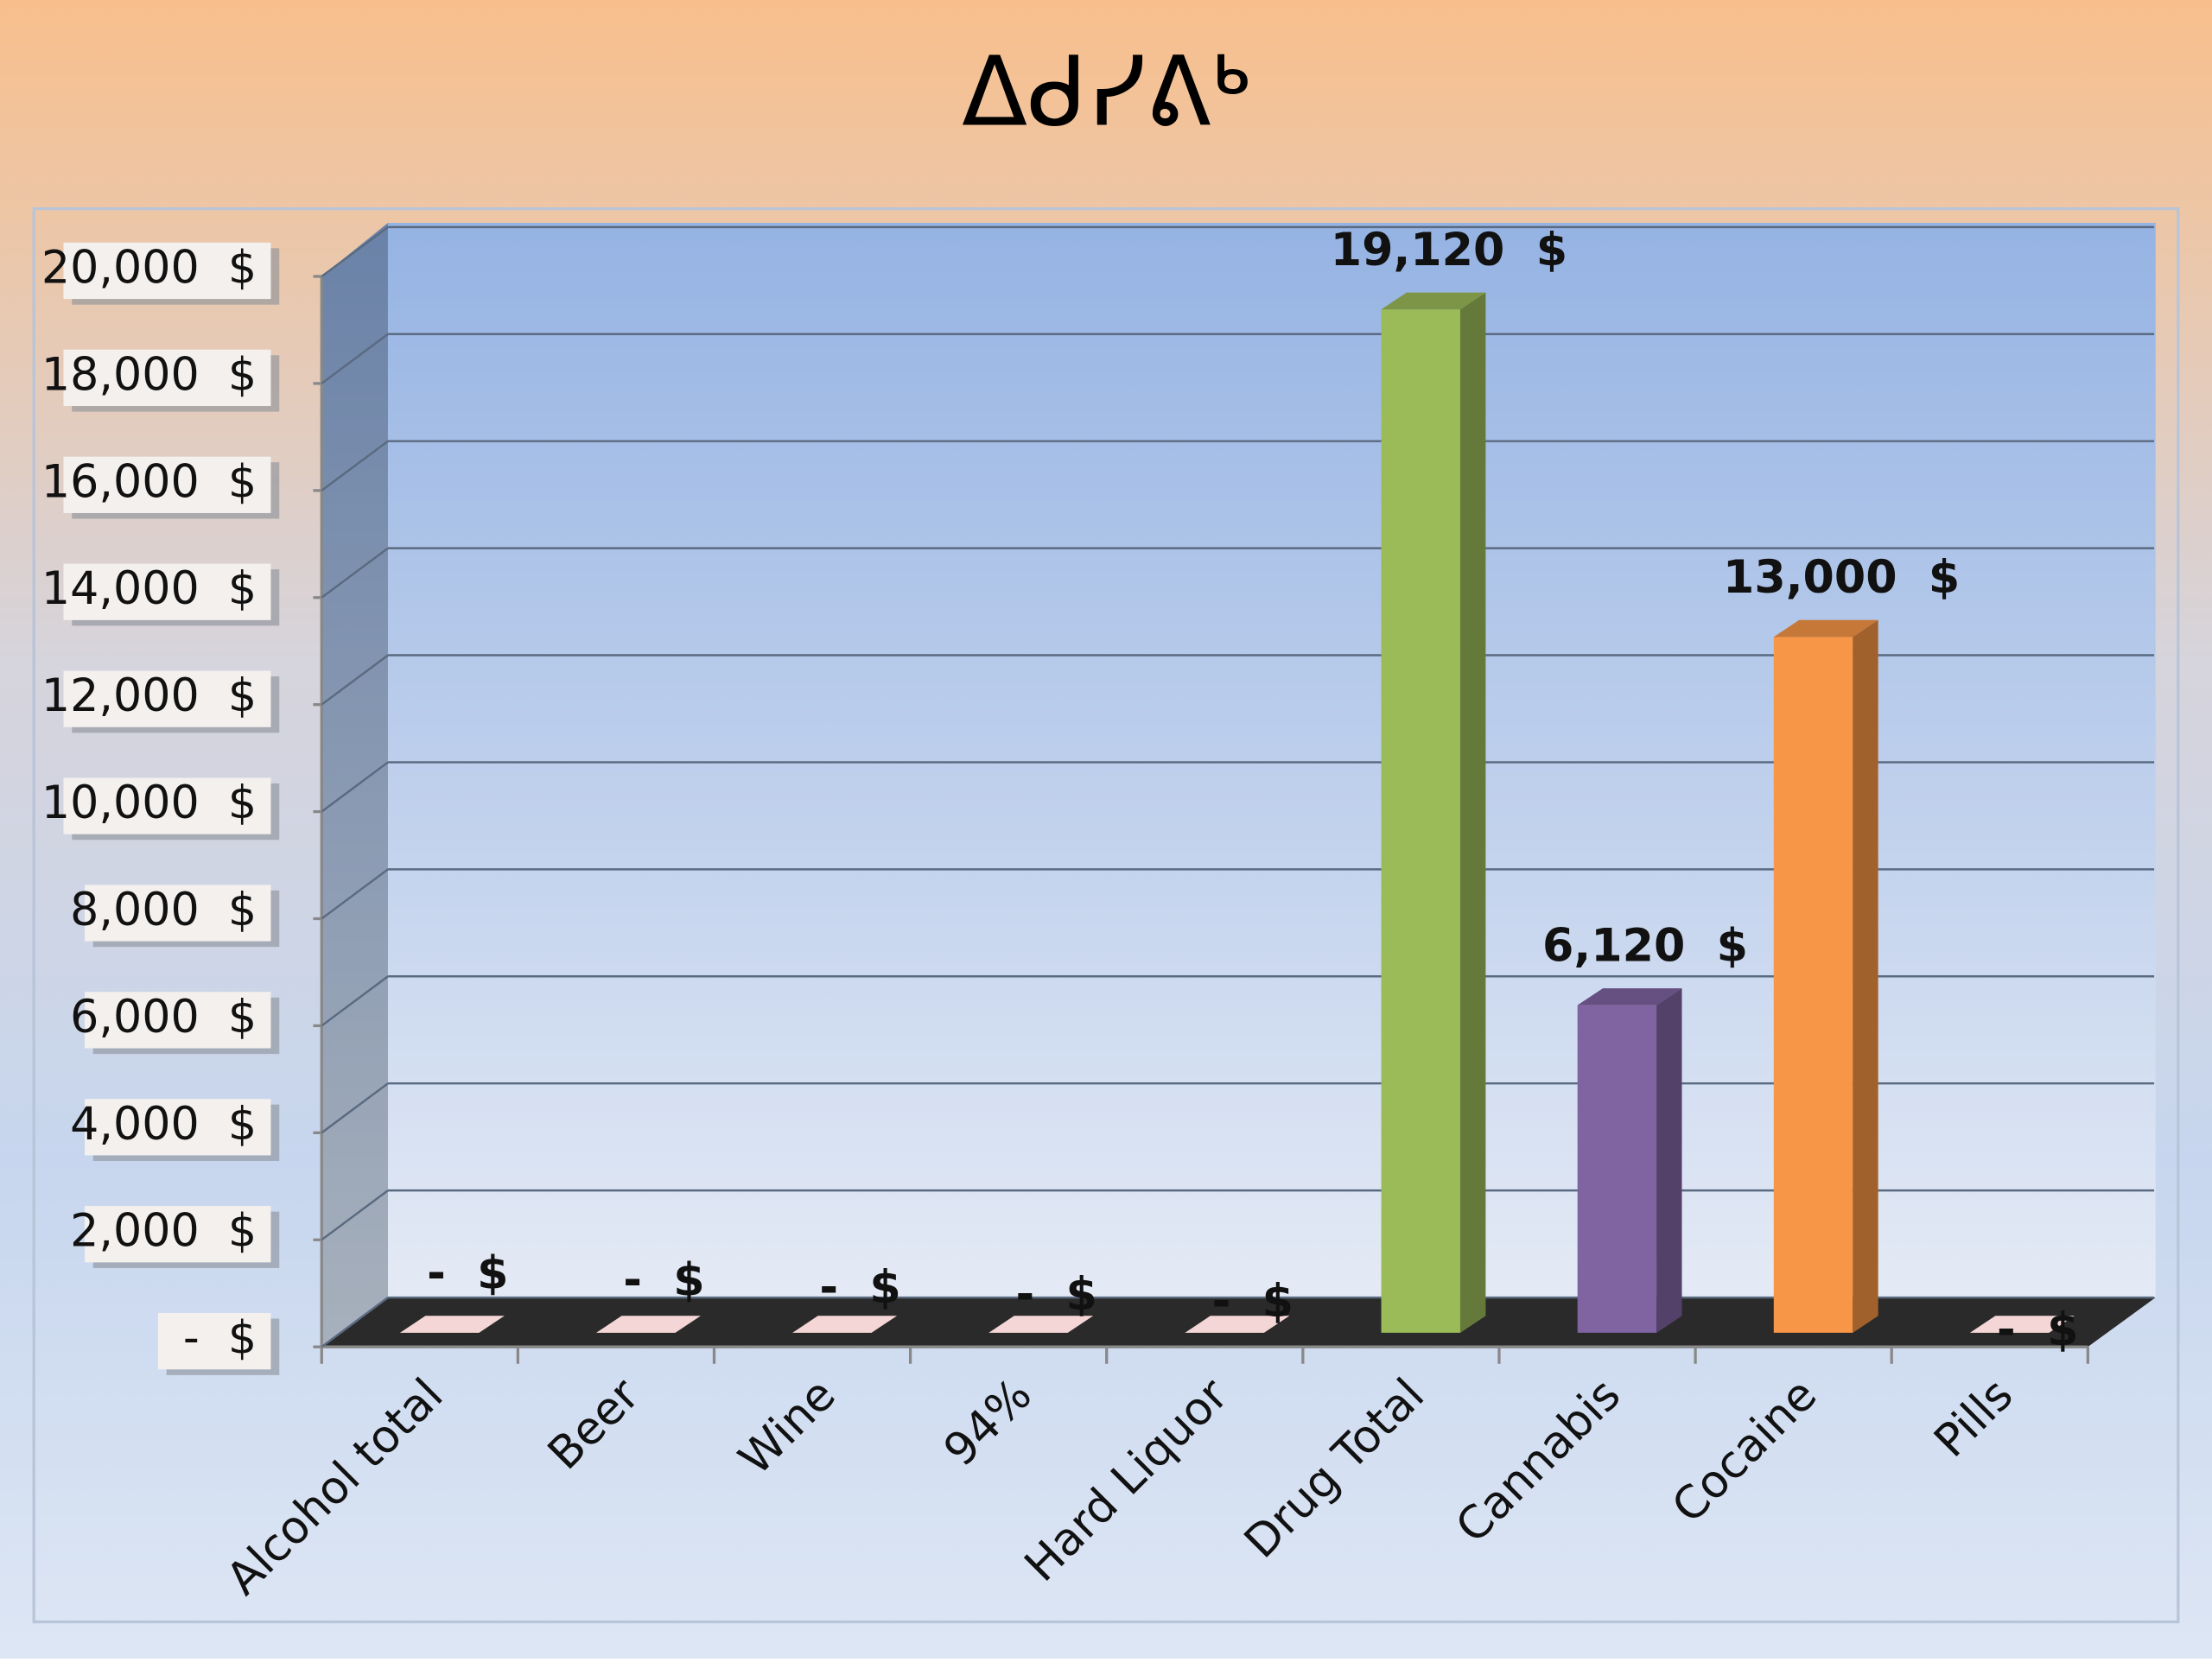 Image resolution: width=2212 pixels, height=1662 pixels. Describe the element at coordinates (149, 482) in the screenshot. I see `y-tick-label: 16,000 $` at that location.